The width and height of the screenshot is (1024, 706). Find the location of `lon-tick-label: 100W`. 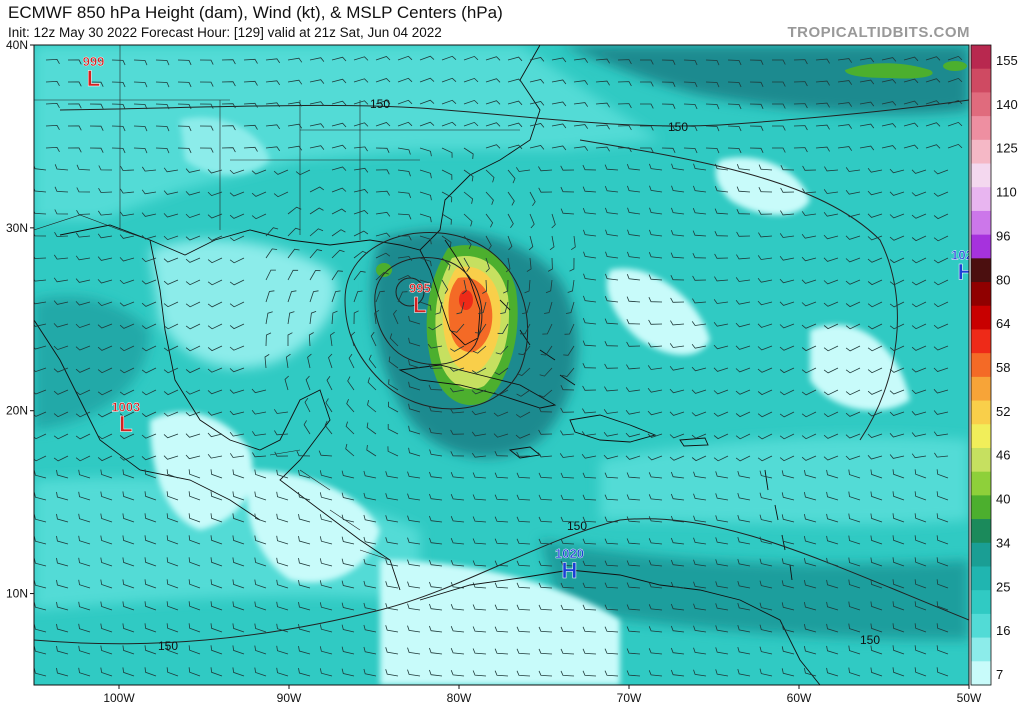

lon-tick-label: 100W is located at coordinates (119, 698).